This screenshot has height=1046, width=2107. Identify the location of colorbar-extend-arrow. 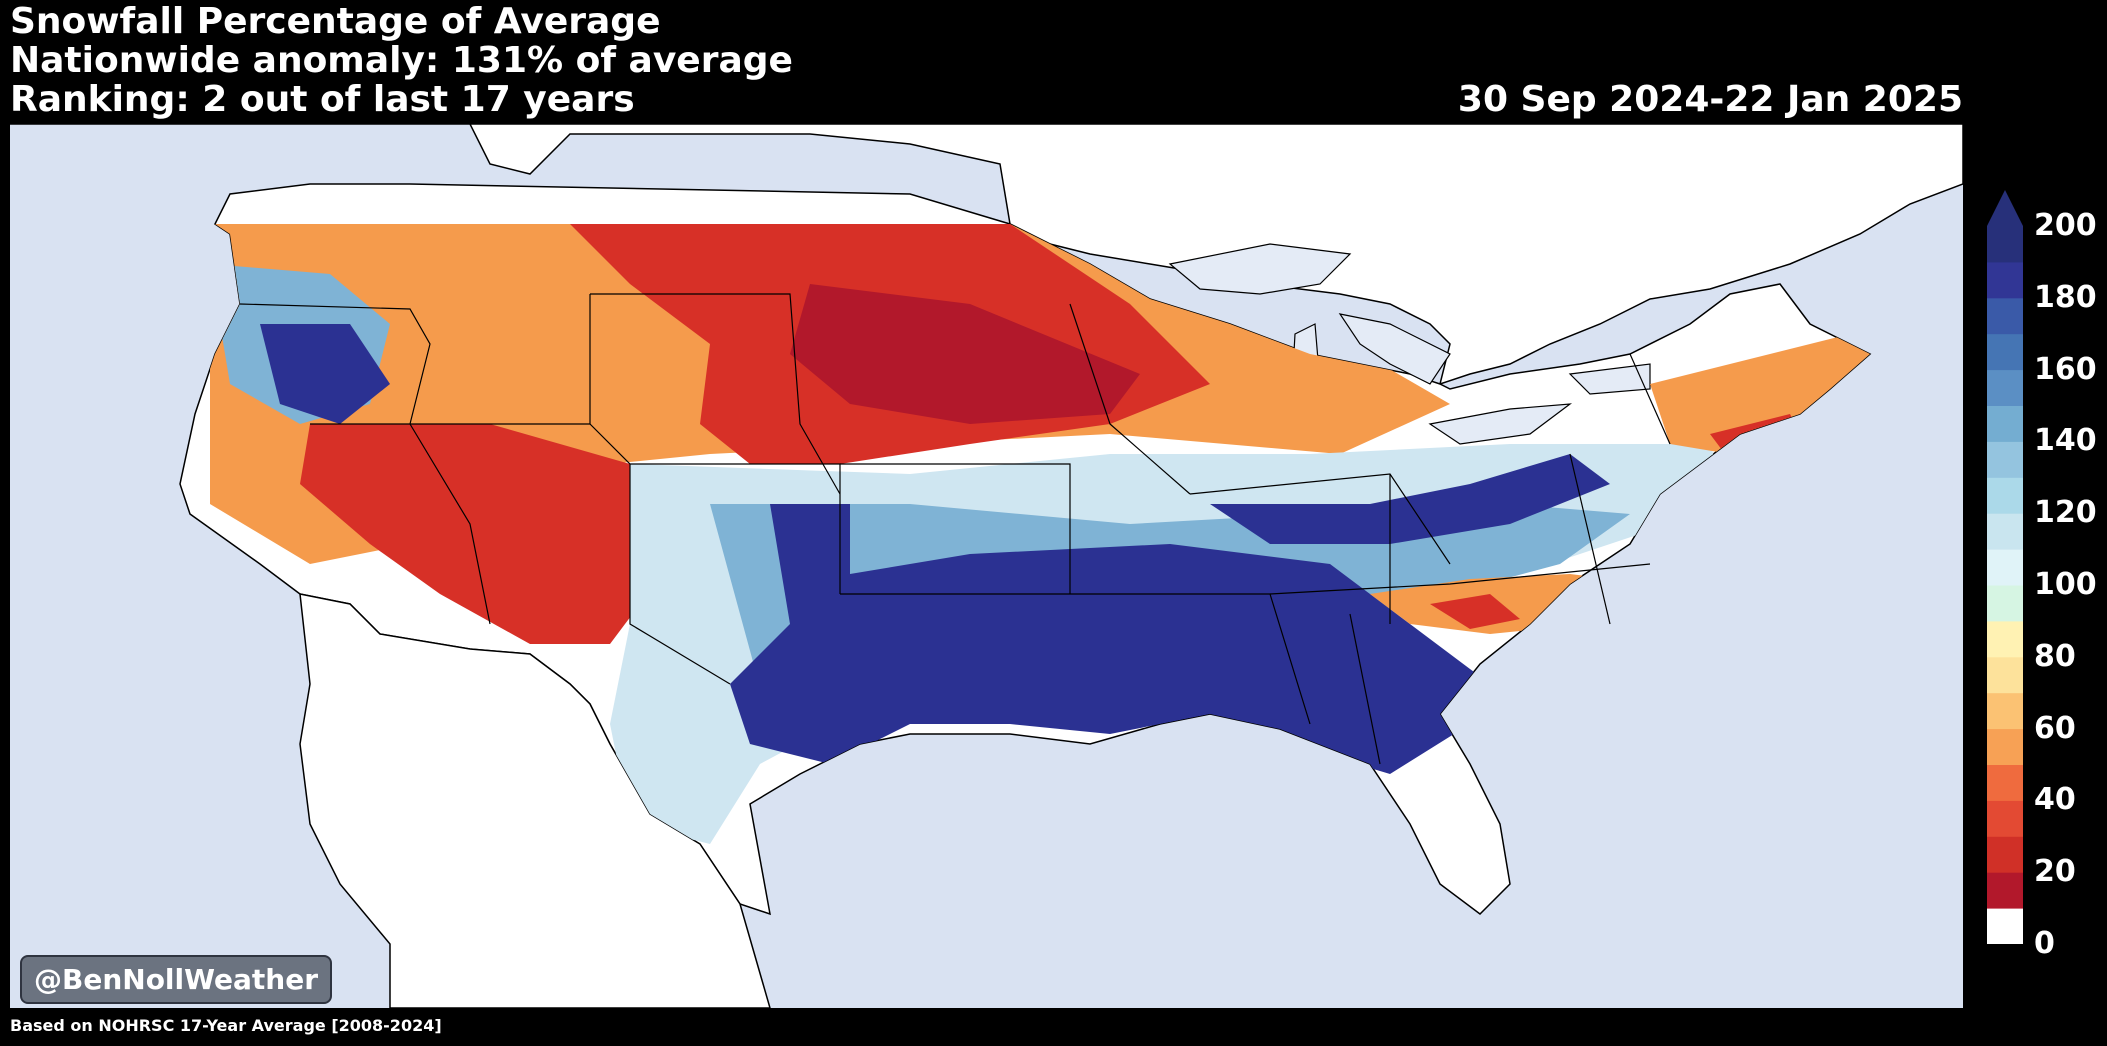
(2005, 208).